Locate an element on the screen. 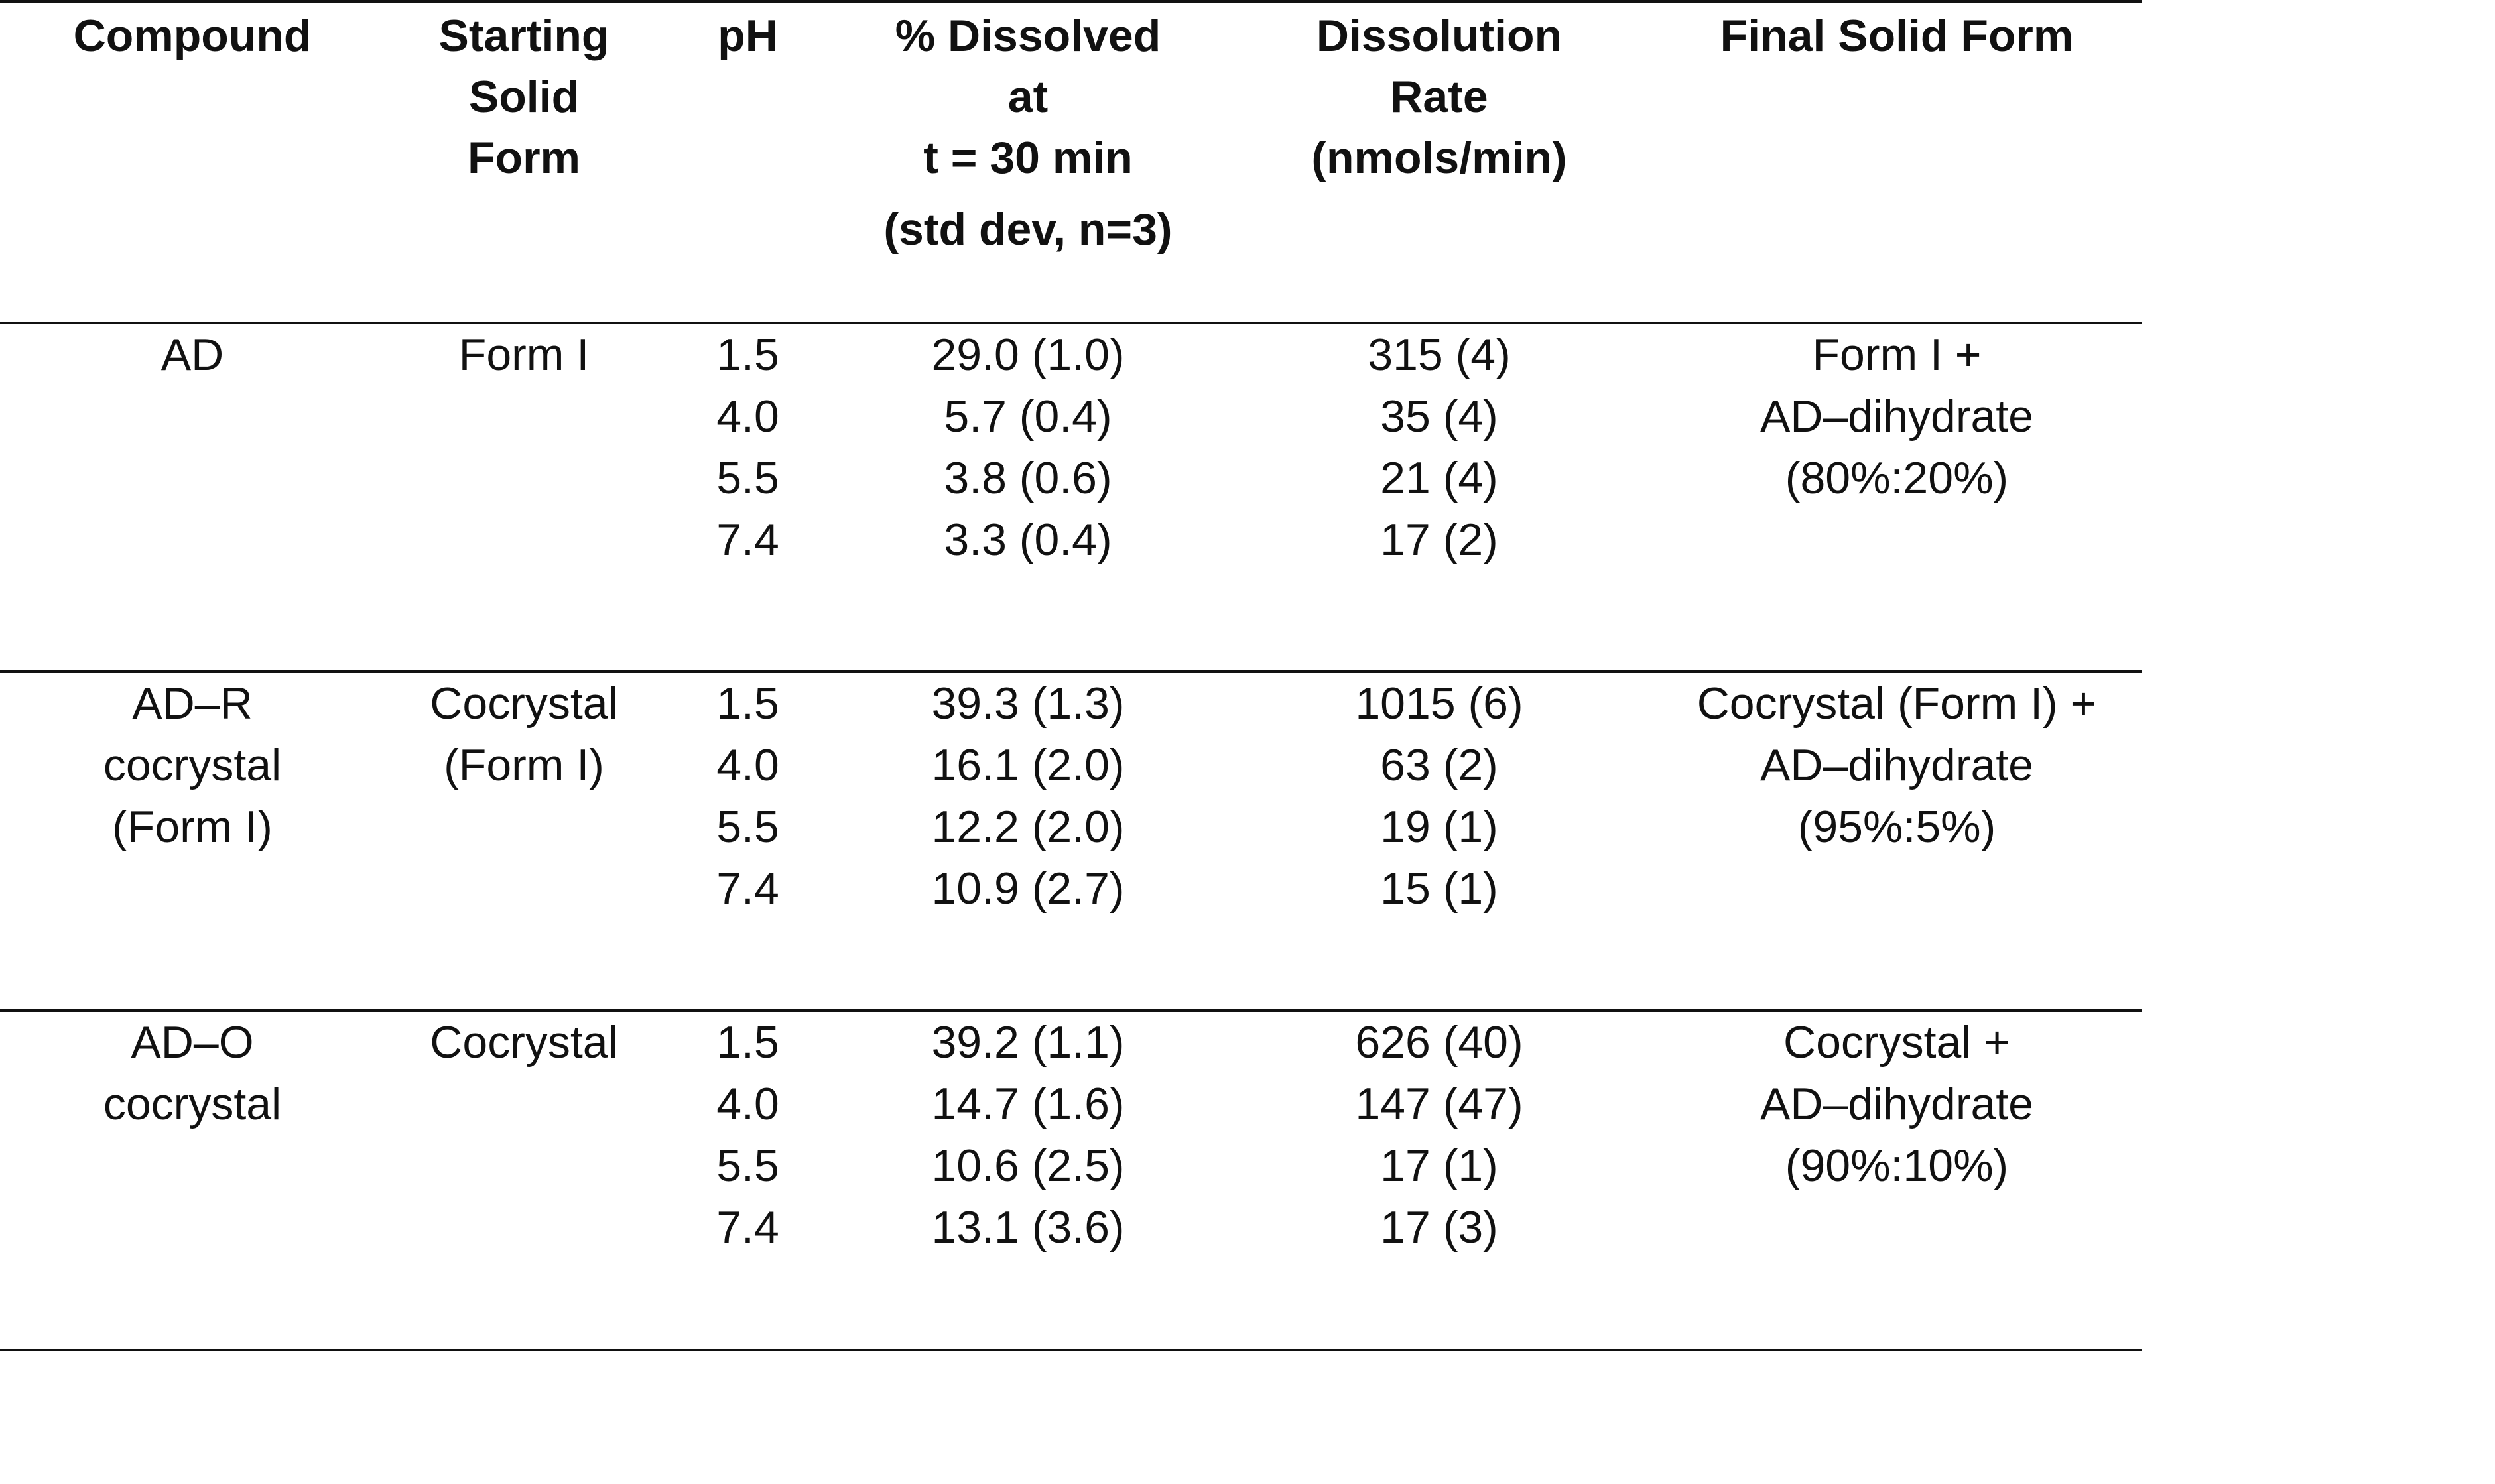 This screenshot has height=1484, width=2495. header-compound-line: Compound is located at coordinates (192, 36).